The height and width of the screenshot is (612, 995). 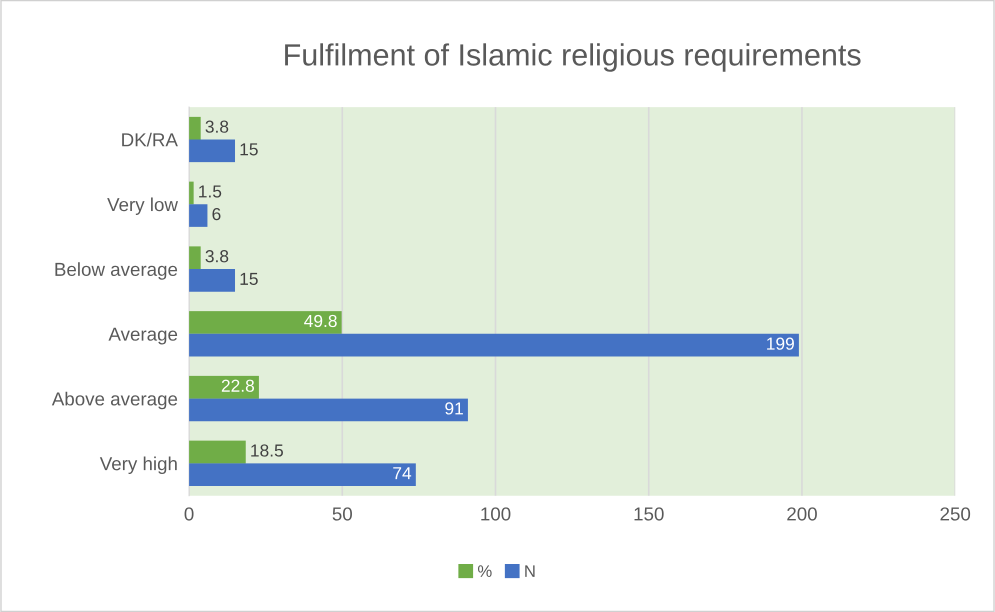 I want to click on data-label: 22.8, so click(x=238, y=386).